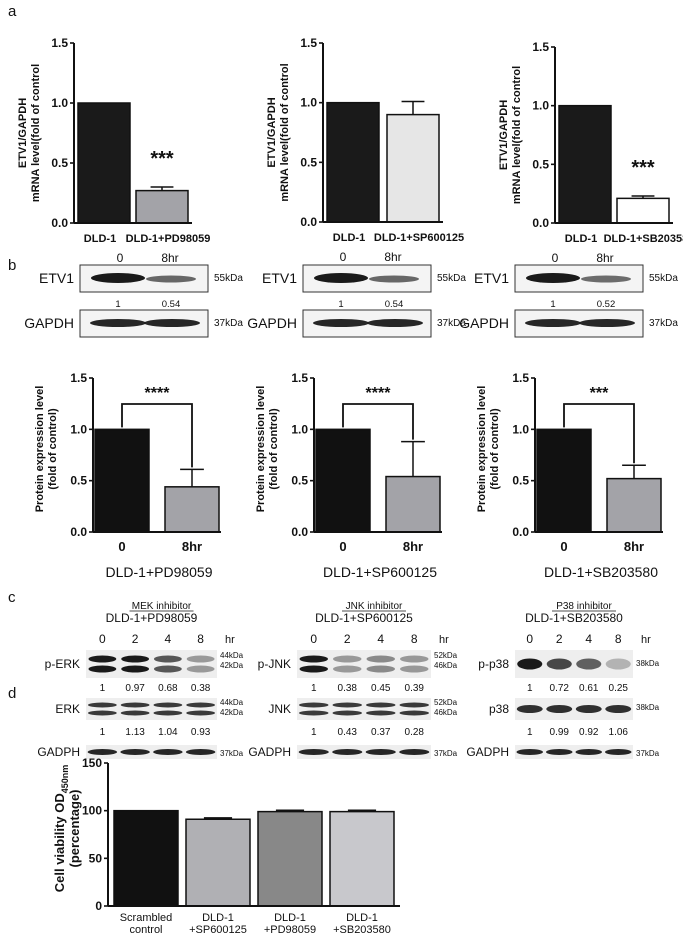 This screenshot has width=683, height=937. Describe the element at coordinates (92, 811) in the screenshot. I see `y-tick-label: 100` at that location.